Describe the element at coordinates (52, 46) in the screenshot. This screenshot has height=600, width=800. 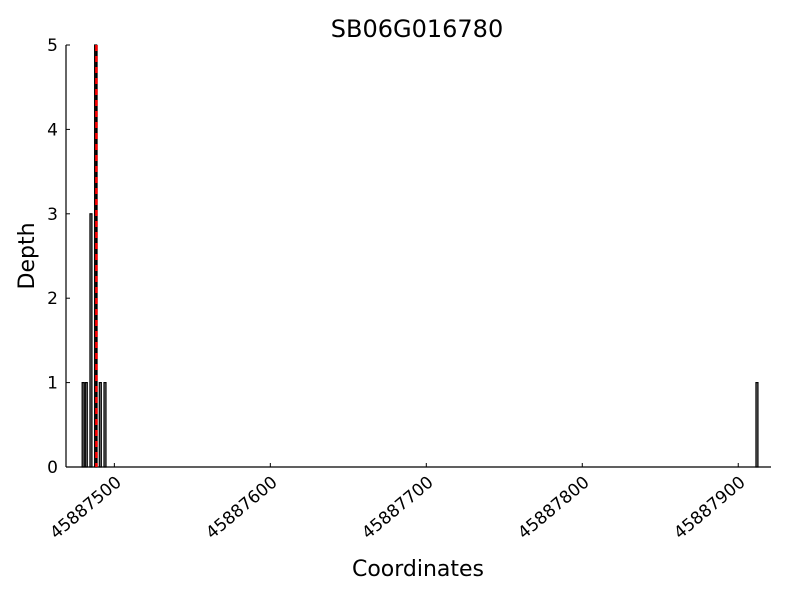
I see `y-tick-label: 5` at that location.